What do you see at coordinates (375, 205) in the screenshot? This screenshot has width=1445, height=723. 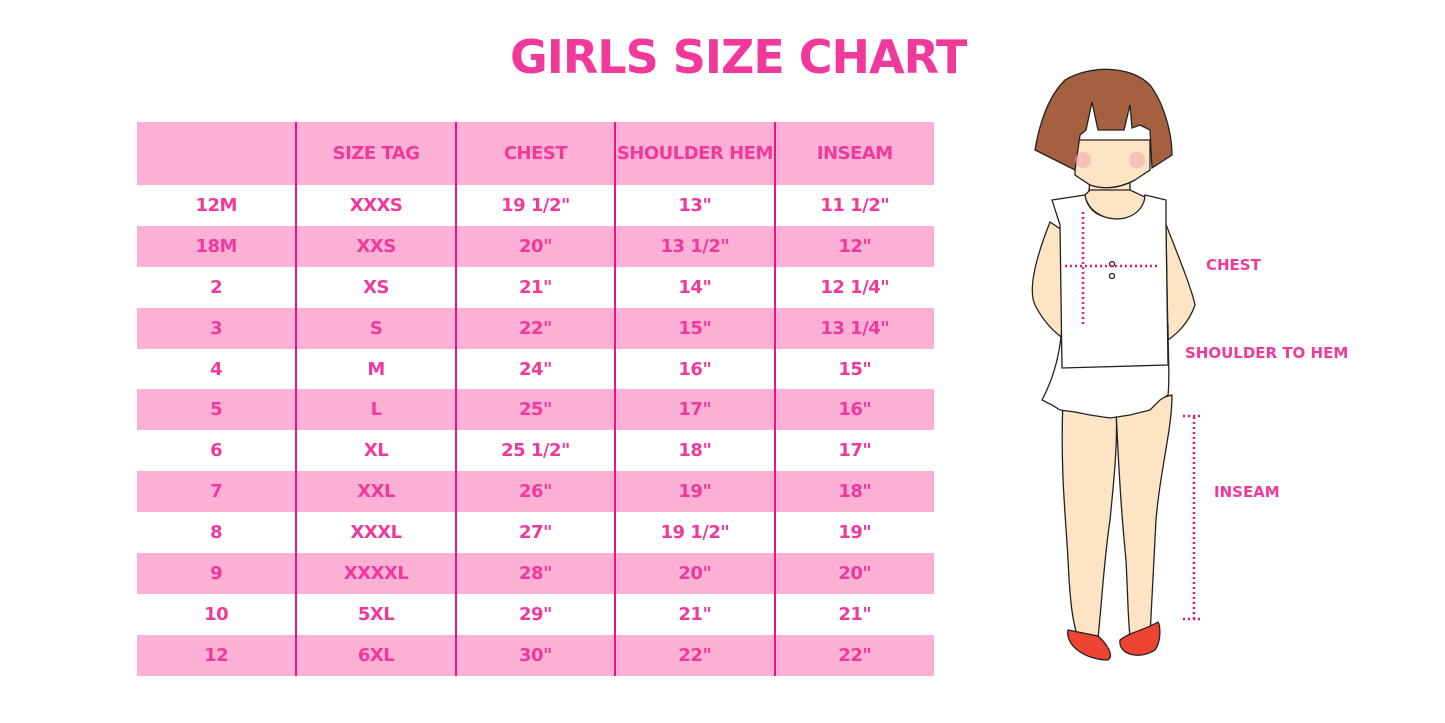 I see `table-cell: XXXS` at bounding box center [375, 205].